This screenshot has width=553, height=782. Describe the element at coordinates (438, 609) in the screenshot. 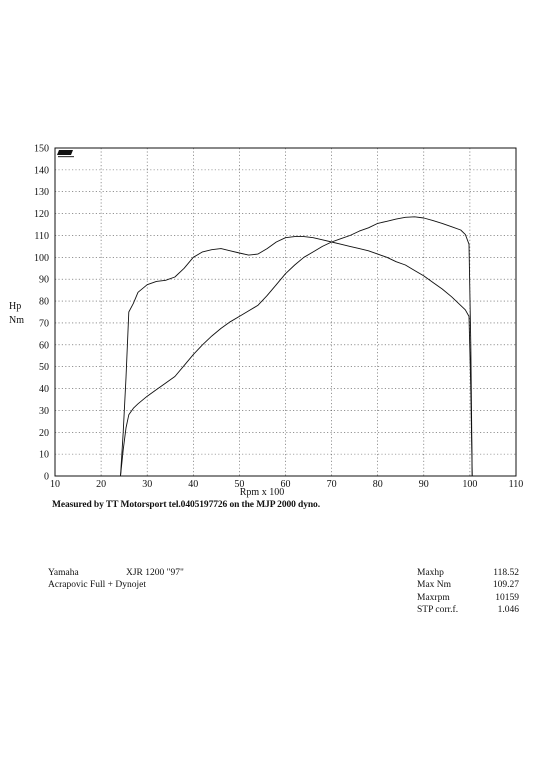

I see `stat-label: STP corr.f.` at that location.